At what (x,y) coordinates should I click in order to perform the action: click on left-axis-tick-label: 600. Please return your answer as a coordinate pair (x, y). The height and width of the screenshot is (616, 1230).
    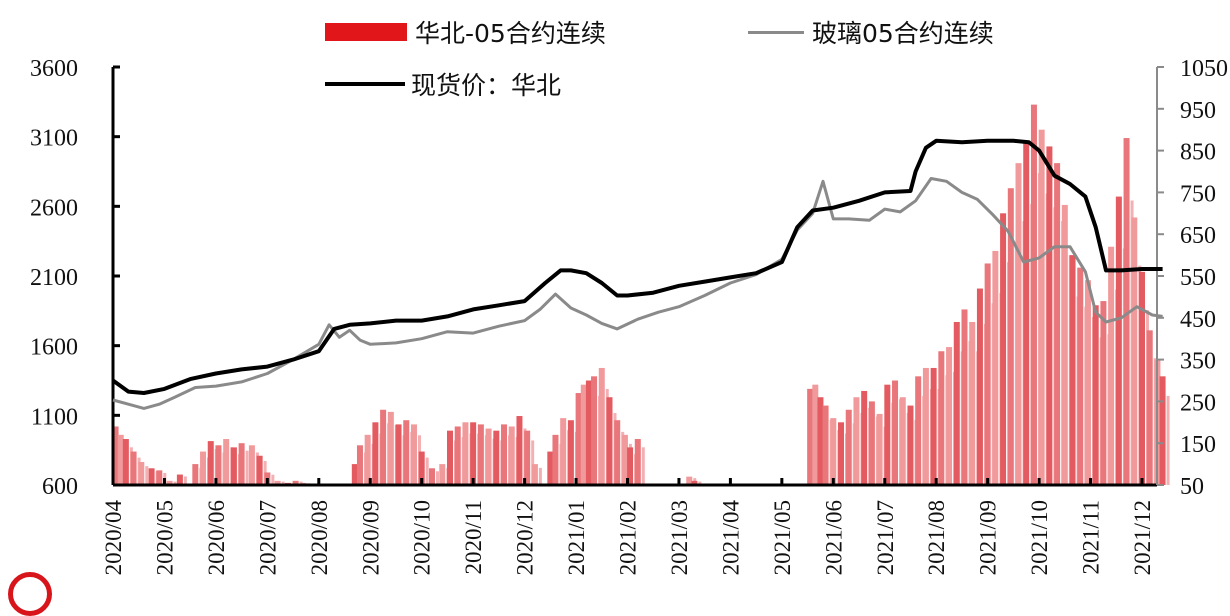
    Looking at the image, I should click on (60, 487).